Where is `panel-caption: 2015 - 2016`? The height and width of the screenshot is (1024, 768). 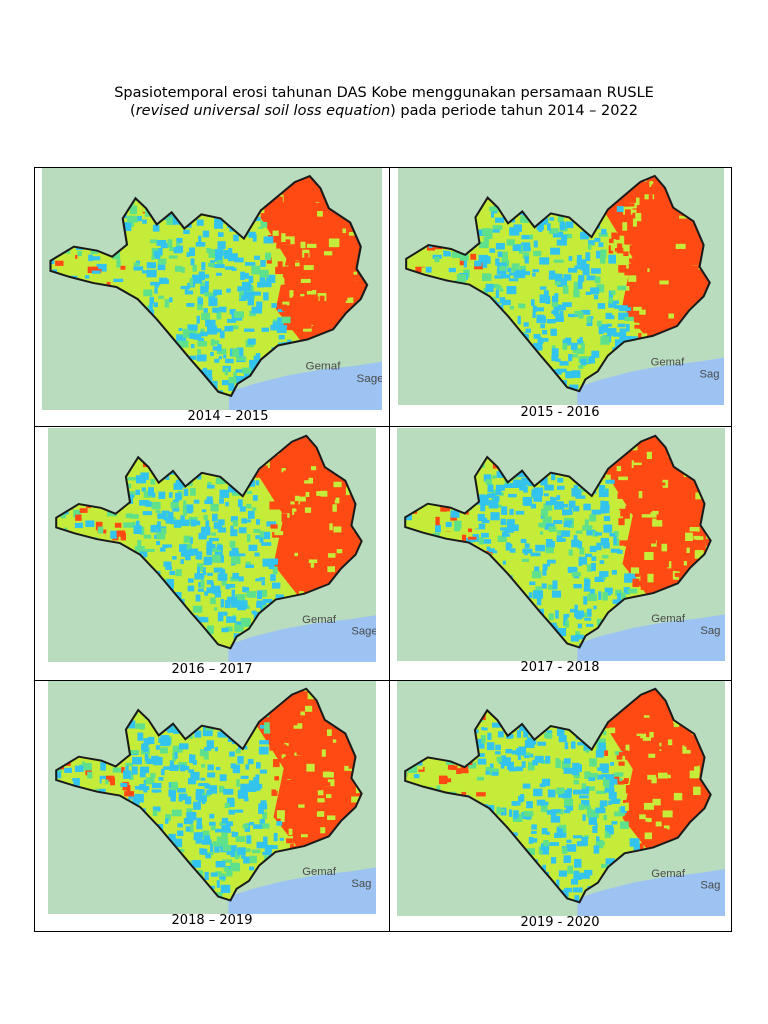 panel-caption: 2015 - 2016 is located at coordinates (560, 412).